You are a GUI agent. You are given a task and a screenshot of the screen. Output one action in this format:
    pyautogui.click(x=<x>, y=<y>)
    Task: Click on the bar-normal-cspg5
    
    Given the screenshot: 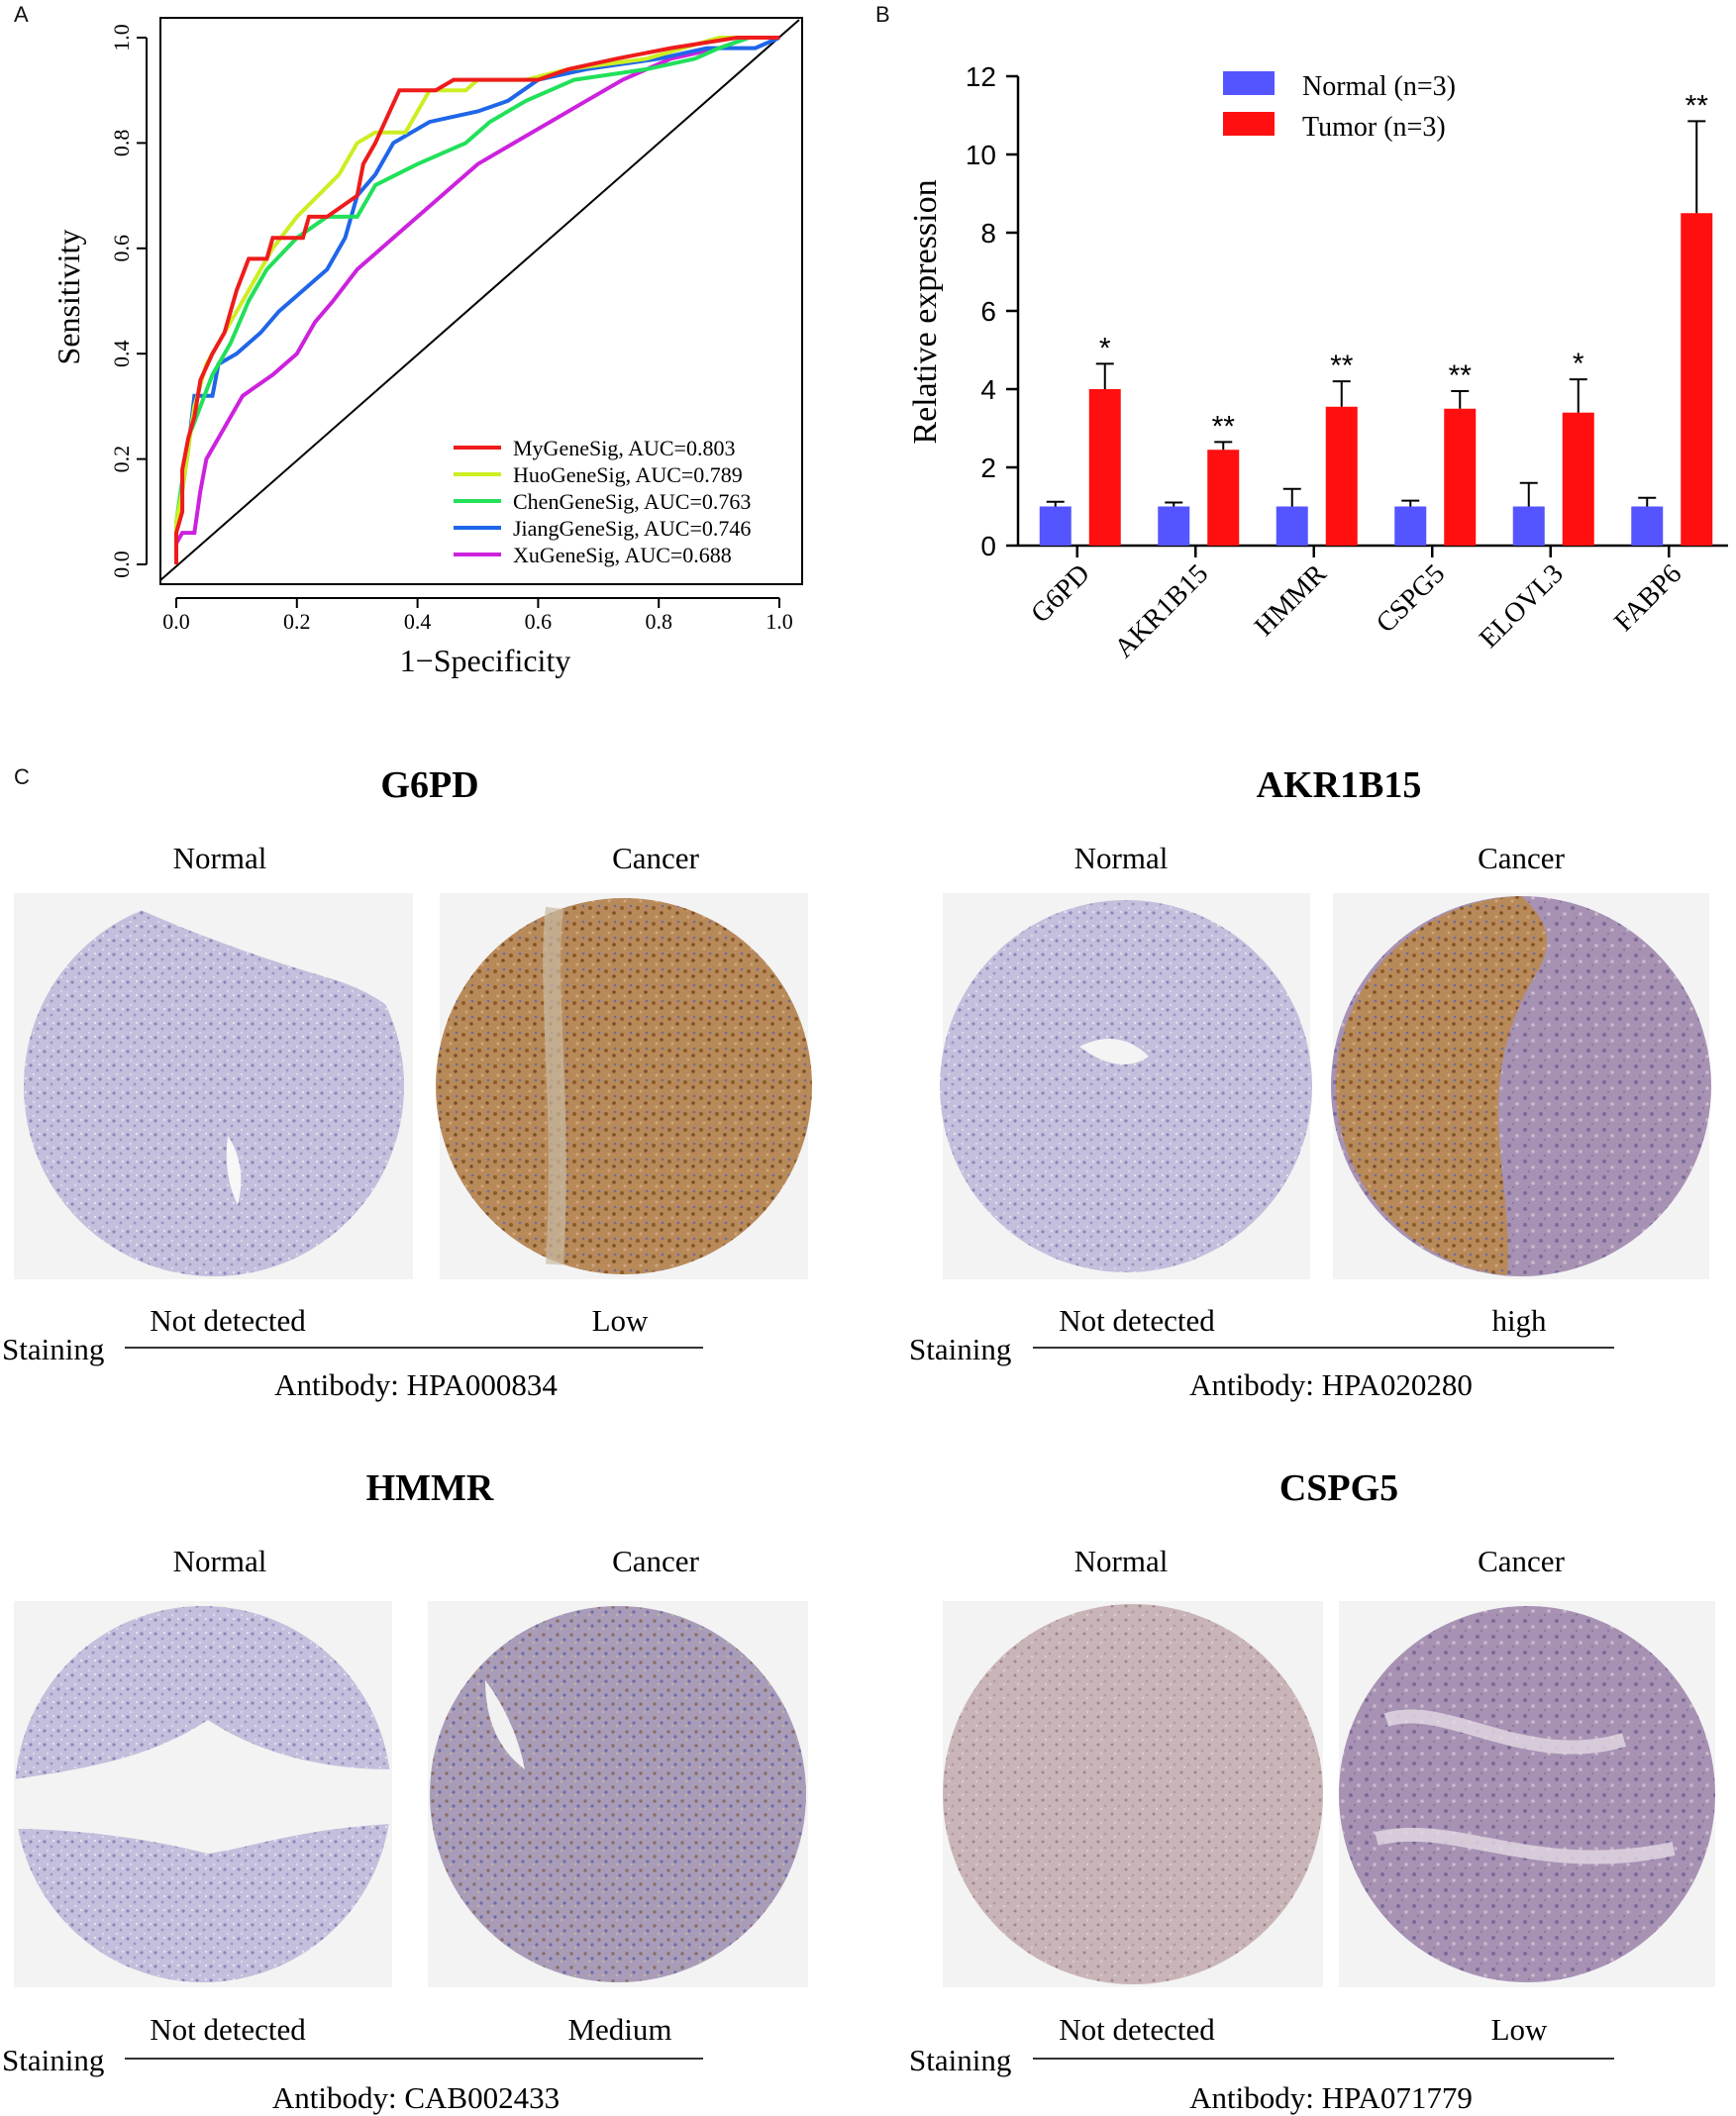 What is the action you would take?
    pyautogui.click(x=1410, y=526)
    